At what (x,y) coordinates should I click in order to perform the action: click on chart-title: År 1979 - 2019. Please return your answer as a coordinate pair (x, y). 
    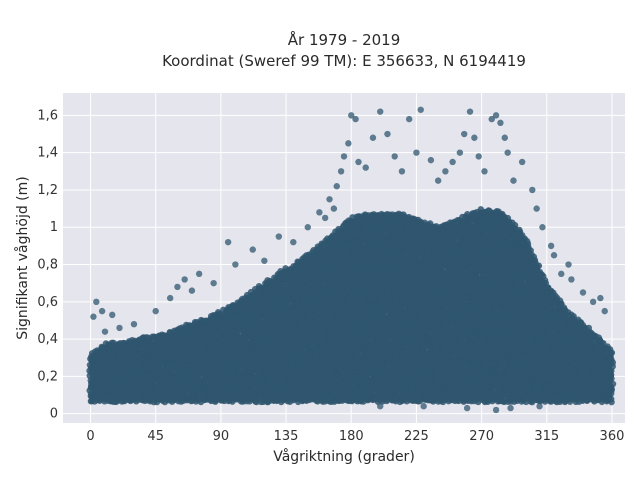
    Looking at the image, I should click on (344, 39).